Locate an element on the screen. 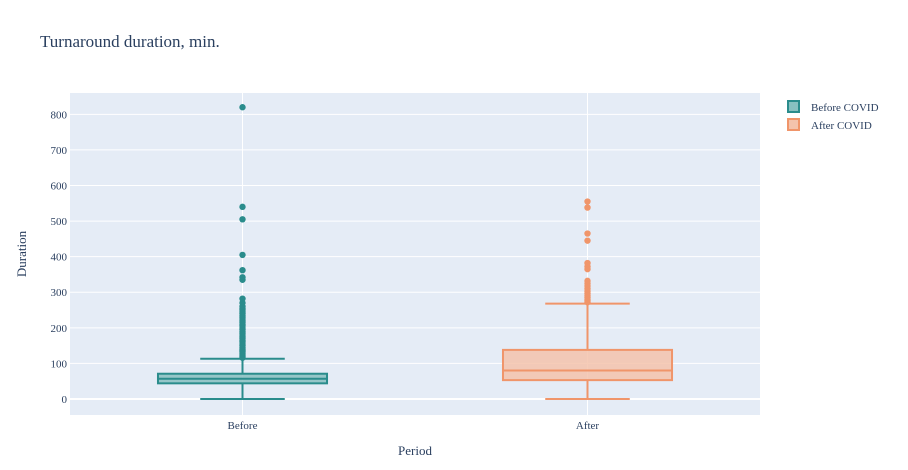  y-axis-ticks: 0 100 200 300 400 500 600 700 800 is located at coordinates (59, 257).